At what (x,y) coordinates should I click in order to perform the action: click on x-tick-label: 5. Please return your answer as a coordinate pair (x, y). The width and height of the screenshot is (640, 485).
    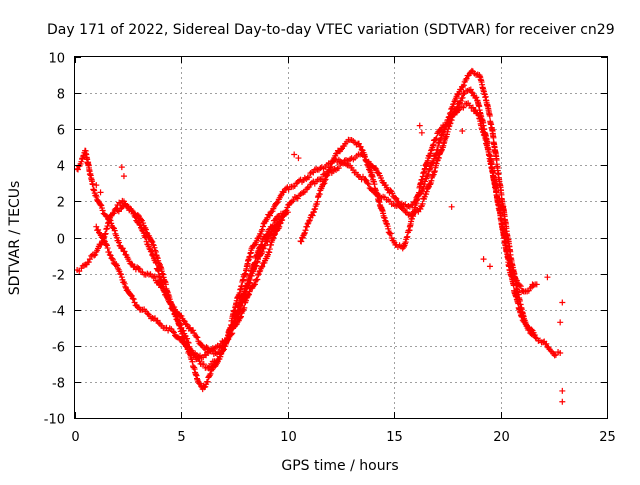
    Looking at the image, I should click on (181, 437).